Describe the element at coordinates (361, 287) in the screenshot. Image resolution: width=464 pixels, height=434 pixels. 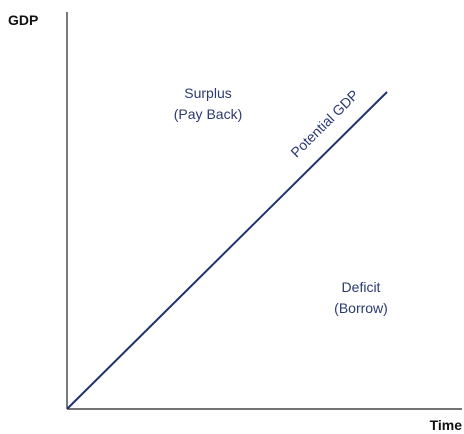
I see `region-label: Deficit` at that location.